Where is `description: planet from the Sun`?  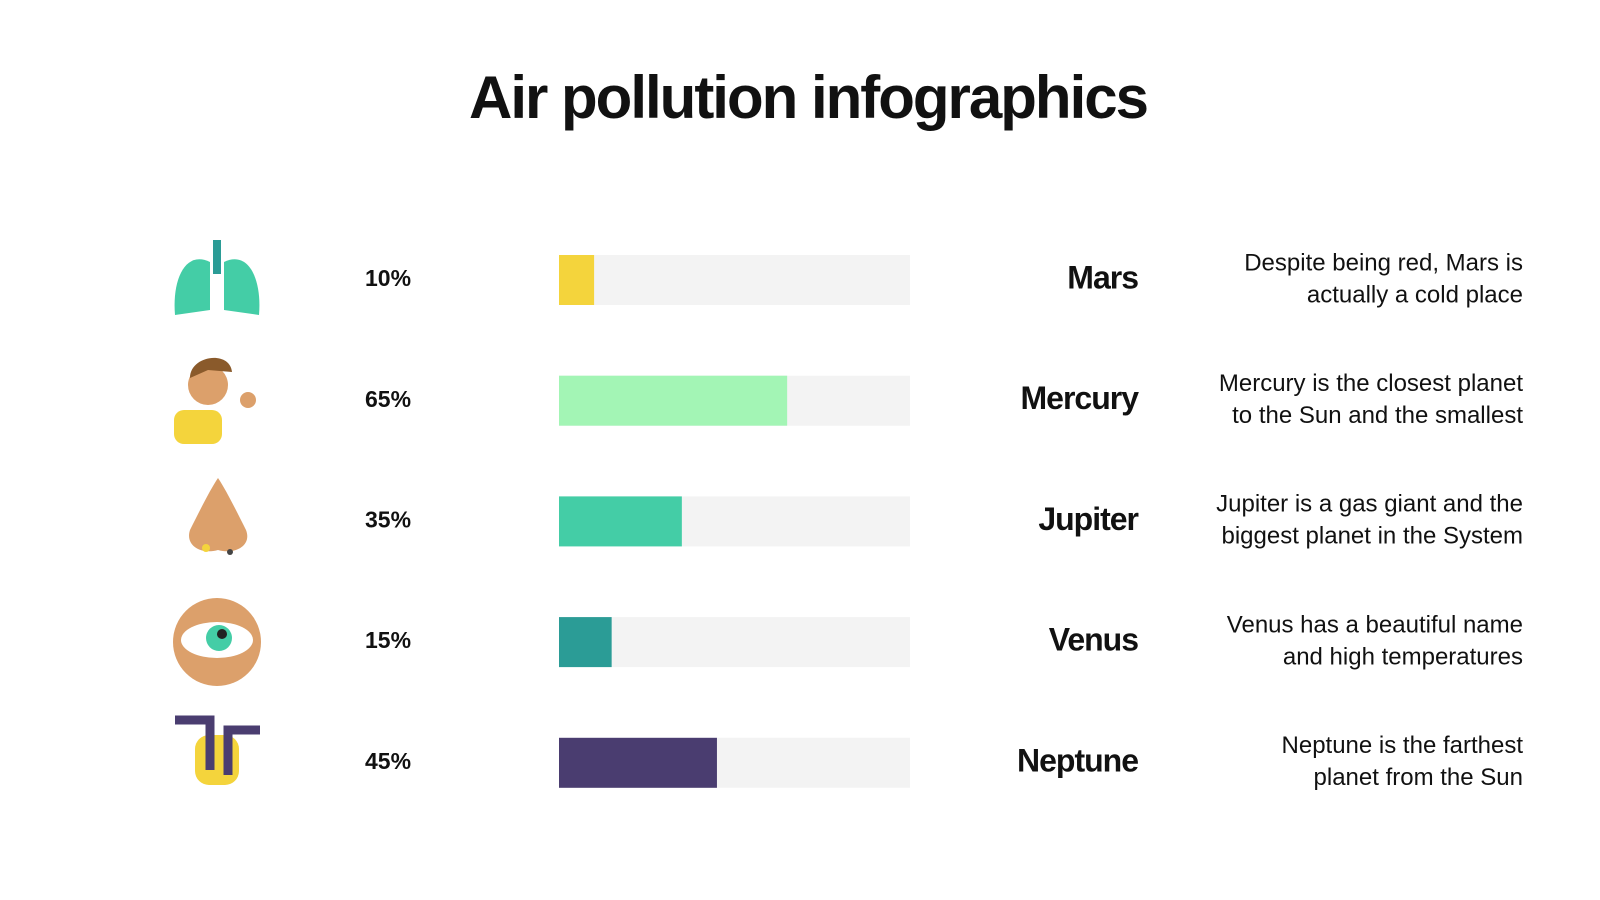
description: planet from the Sun is located at coordinates (1418, 777).